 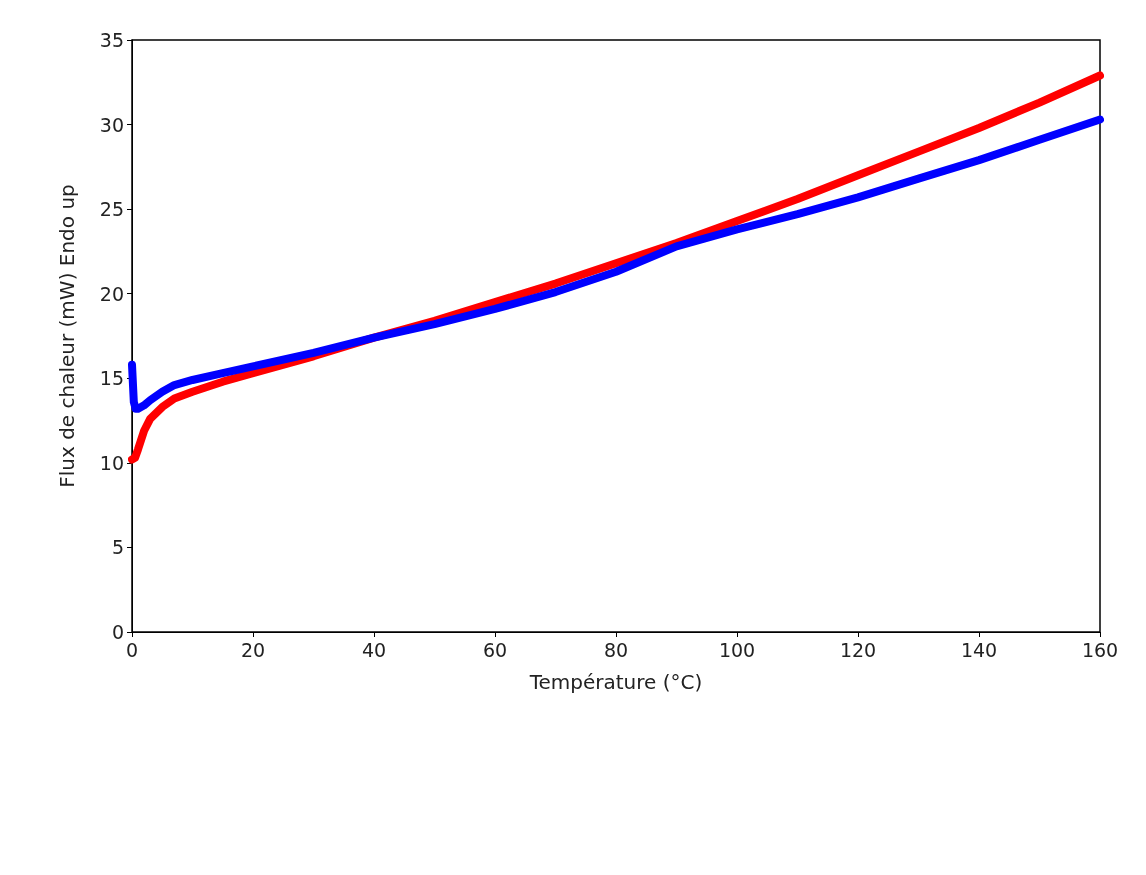 What do you see at coordinates (1100, 649) in the screenshot?
I see `x-tick-label: 160` at bounding box center [1100, 649].